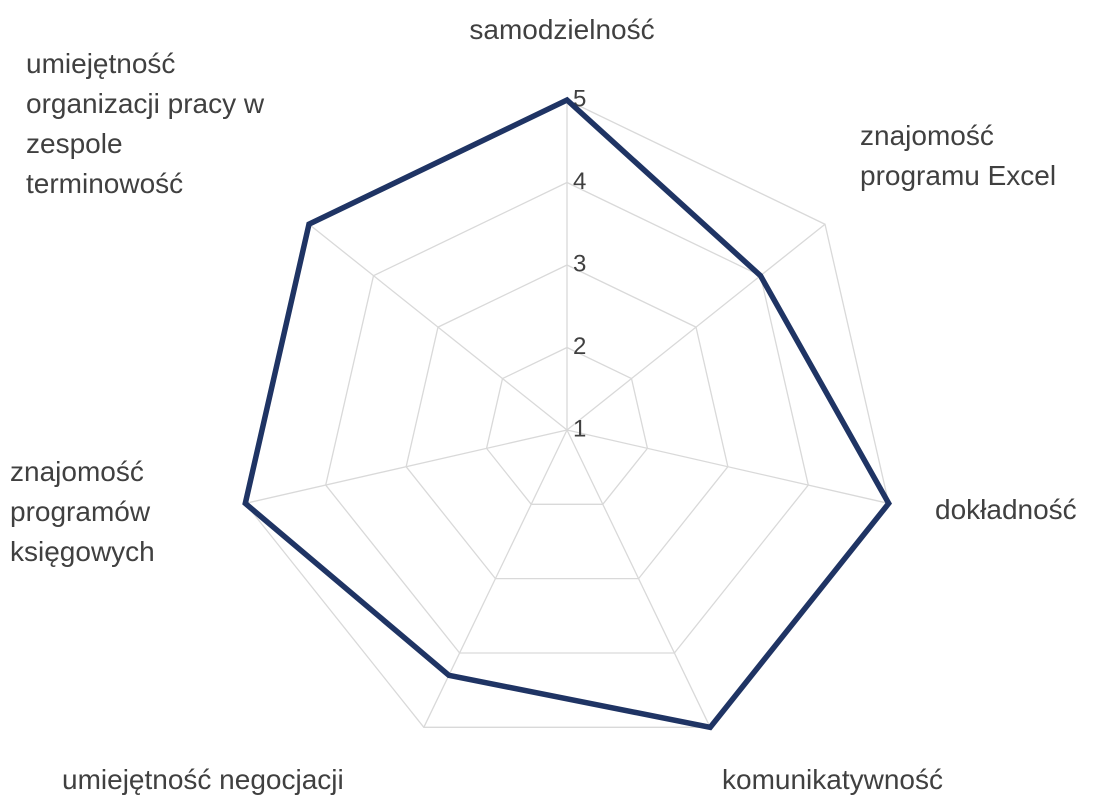  What do you see at coordinates (579, 263) in the screenshot?
I see `tick-label: 3` at bounding box center [579, 263].